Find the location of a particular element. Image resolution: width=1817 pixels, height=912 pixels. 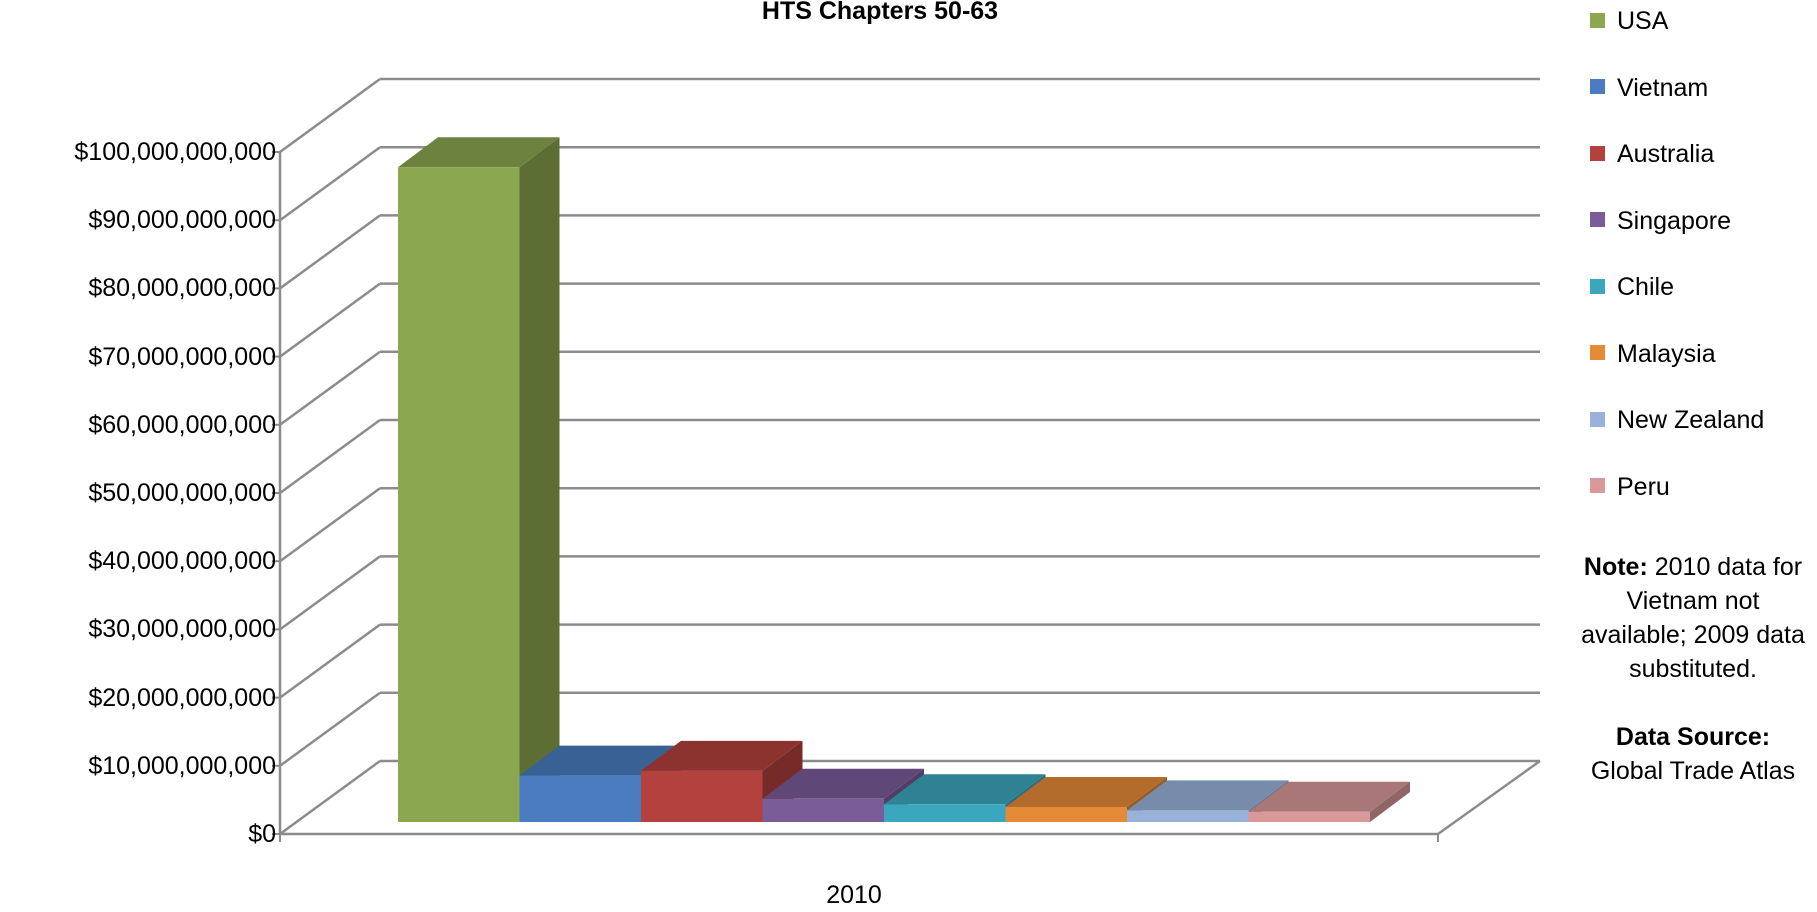

bar-usa is located at coordinates (459, 494).